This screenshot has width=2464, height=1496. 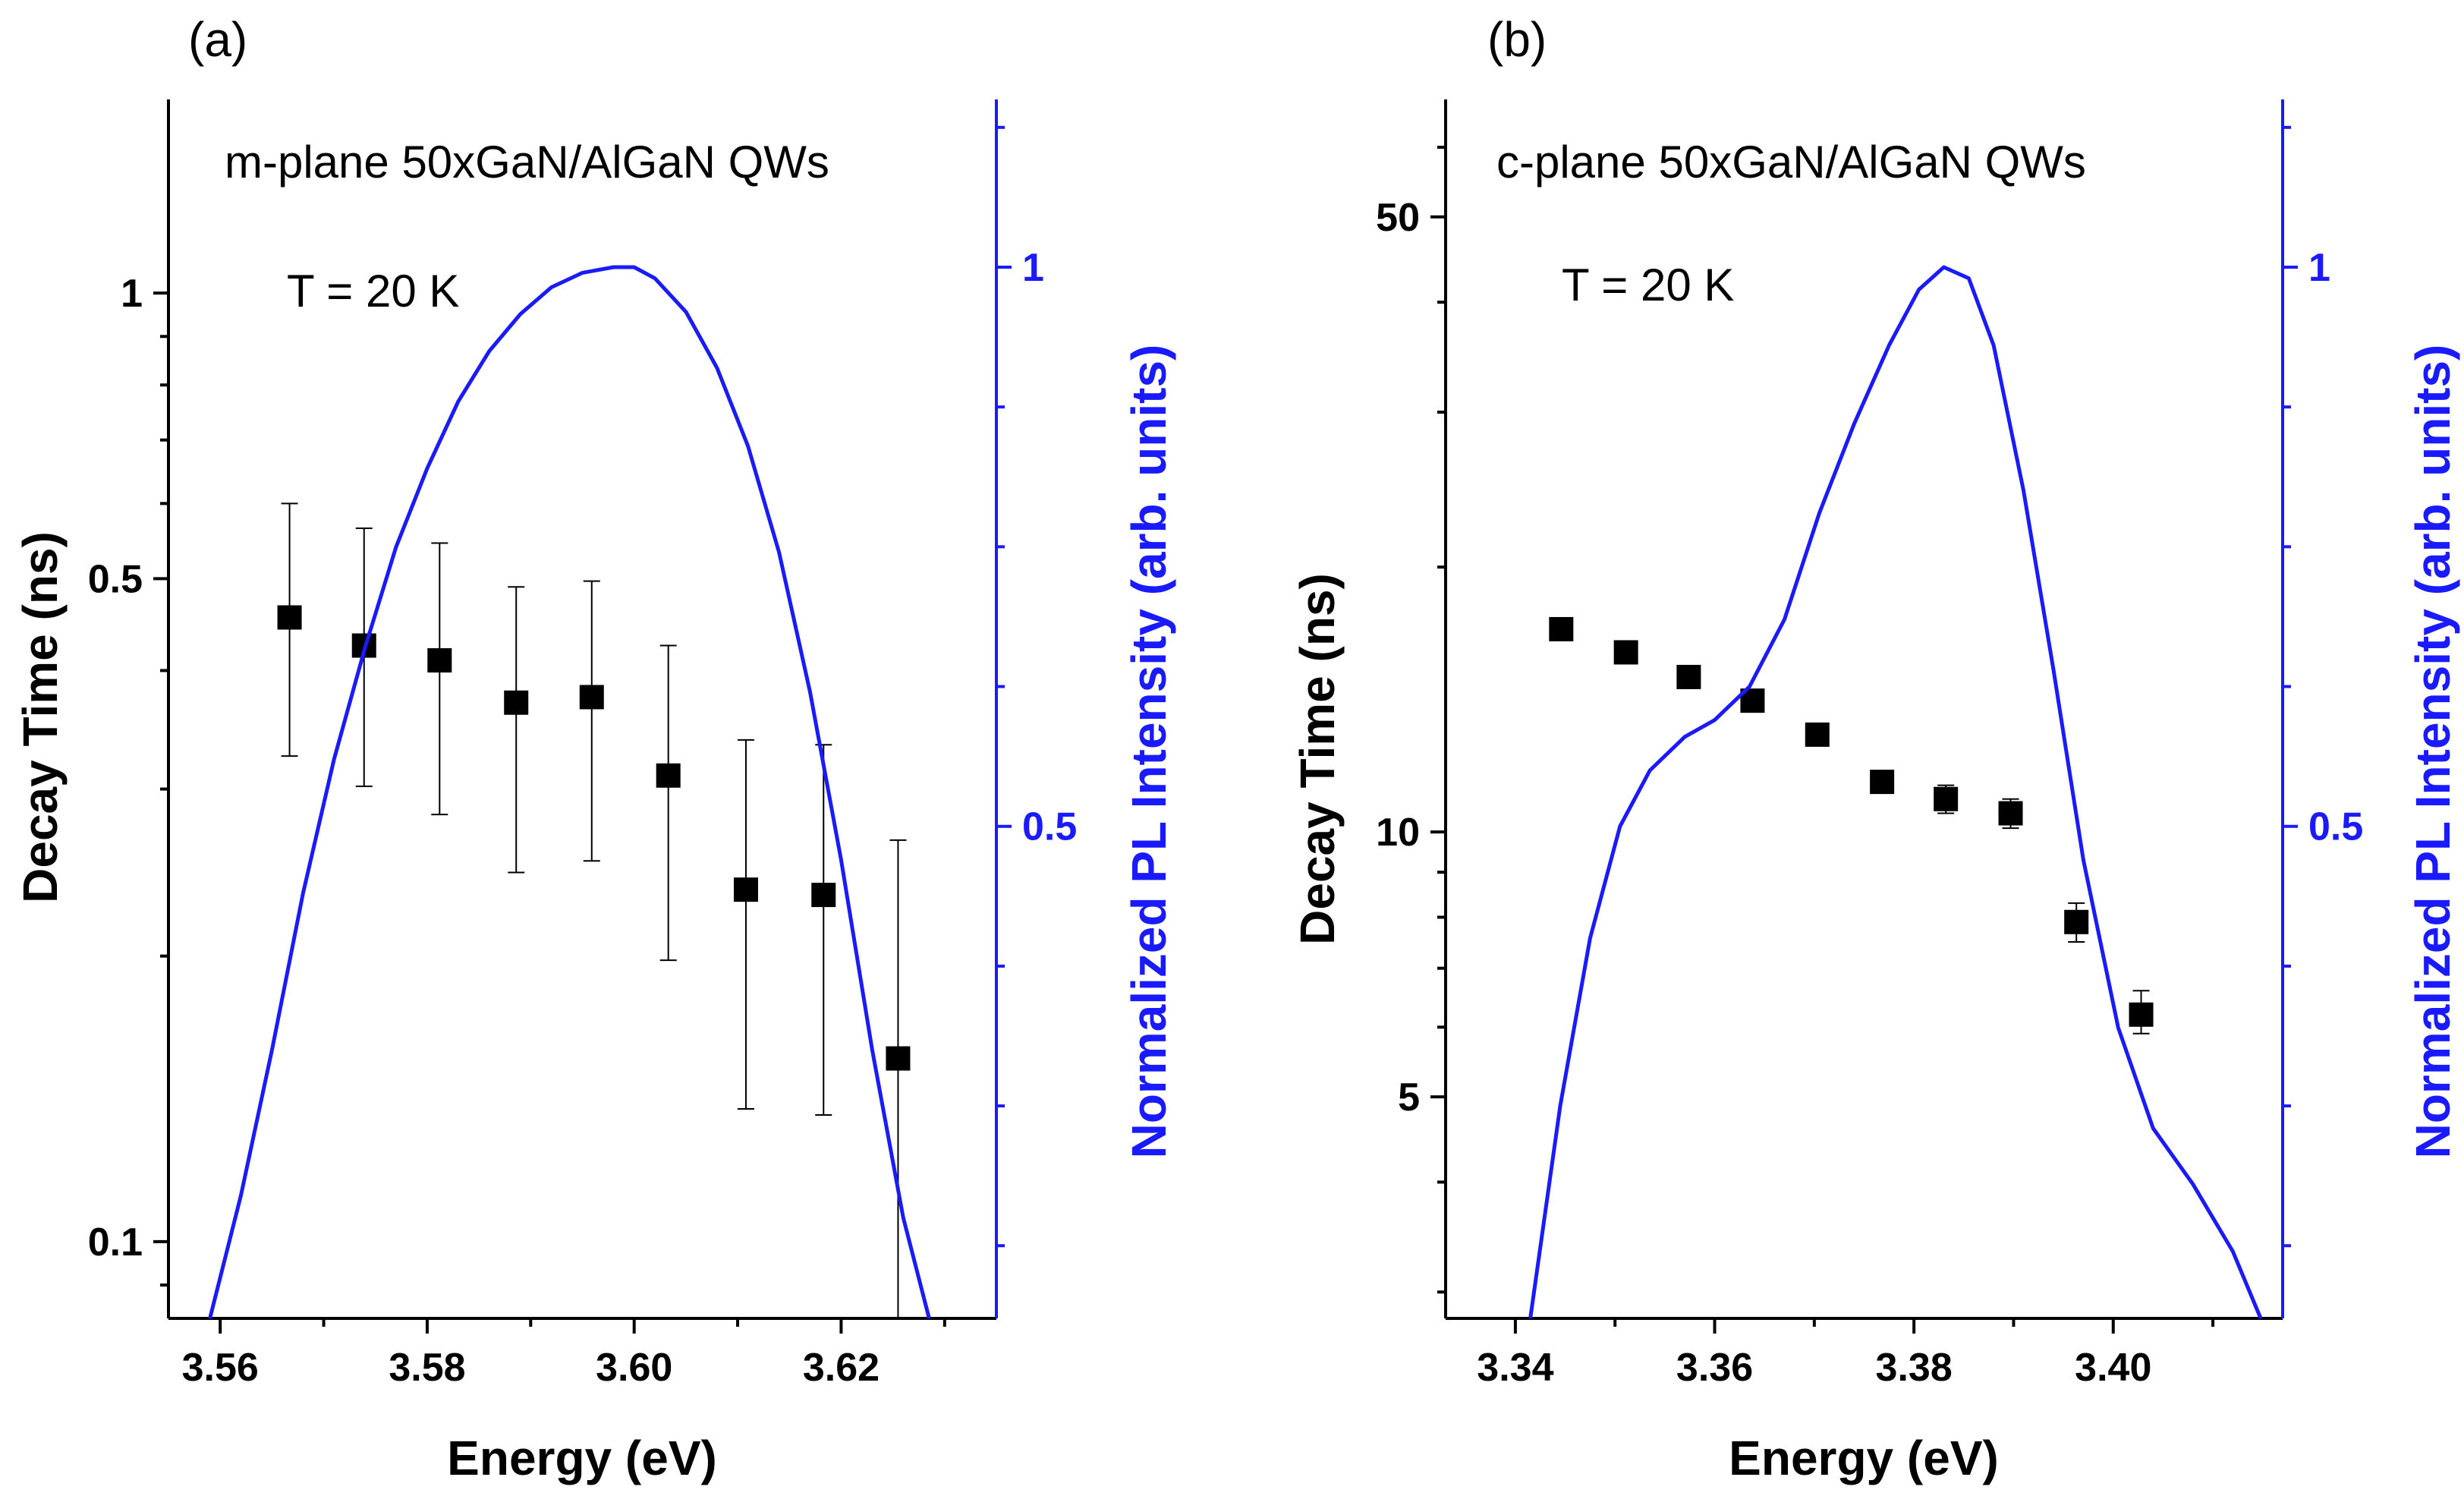 I want to click on panel-b-y2-tick-label: 0.5, so click(x=2335, y=827).